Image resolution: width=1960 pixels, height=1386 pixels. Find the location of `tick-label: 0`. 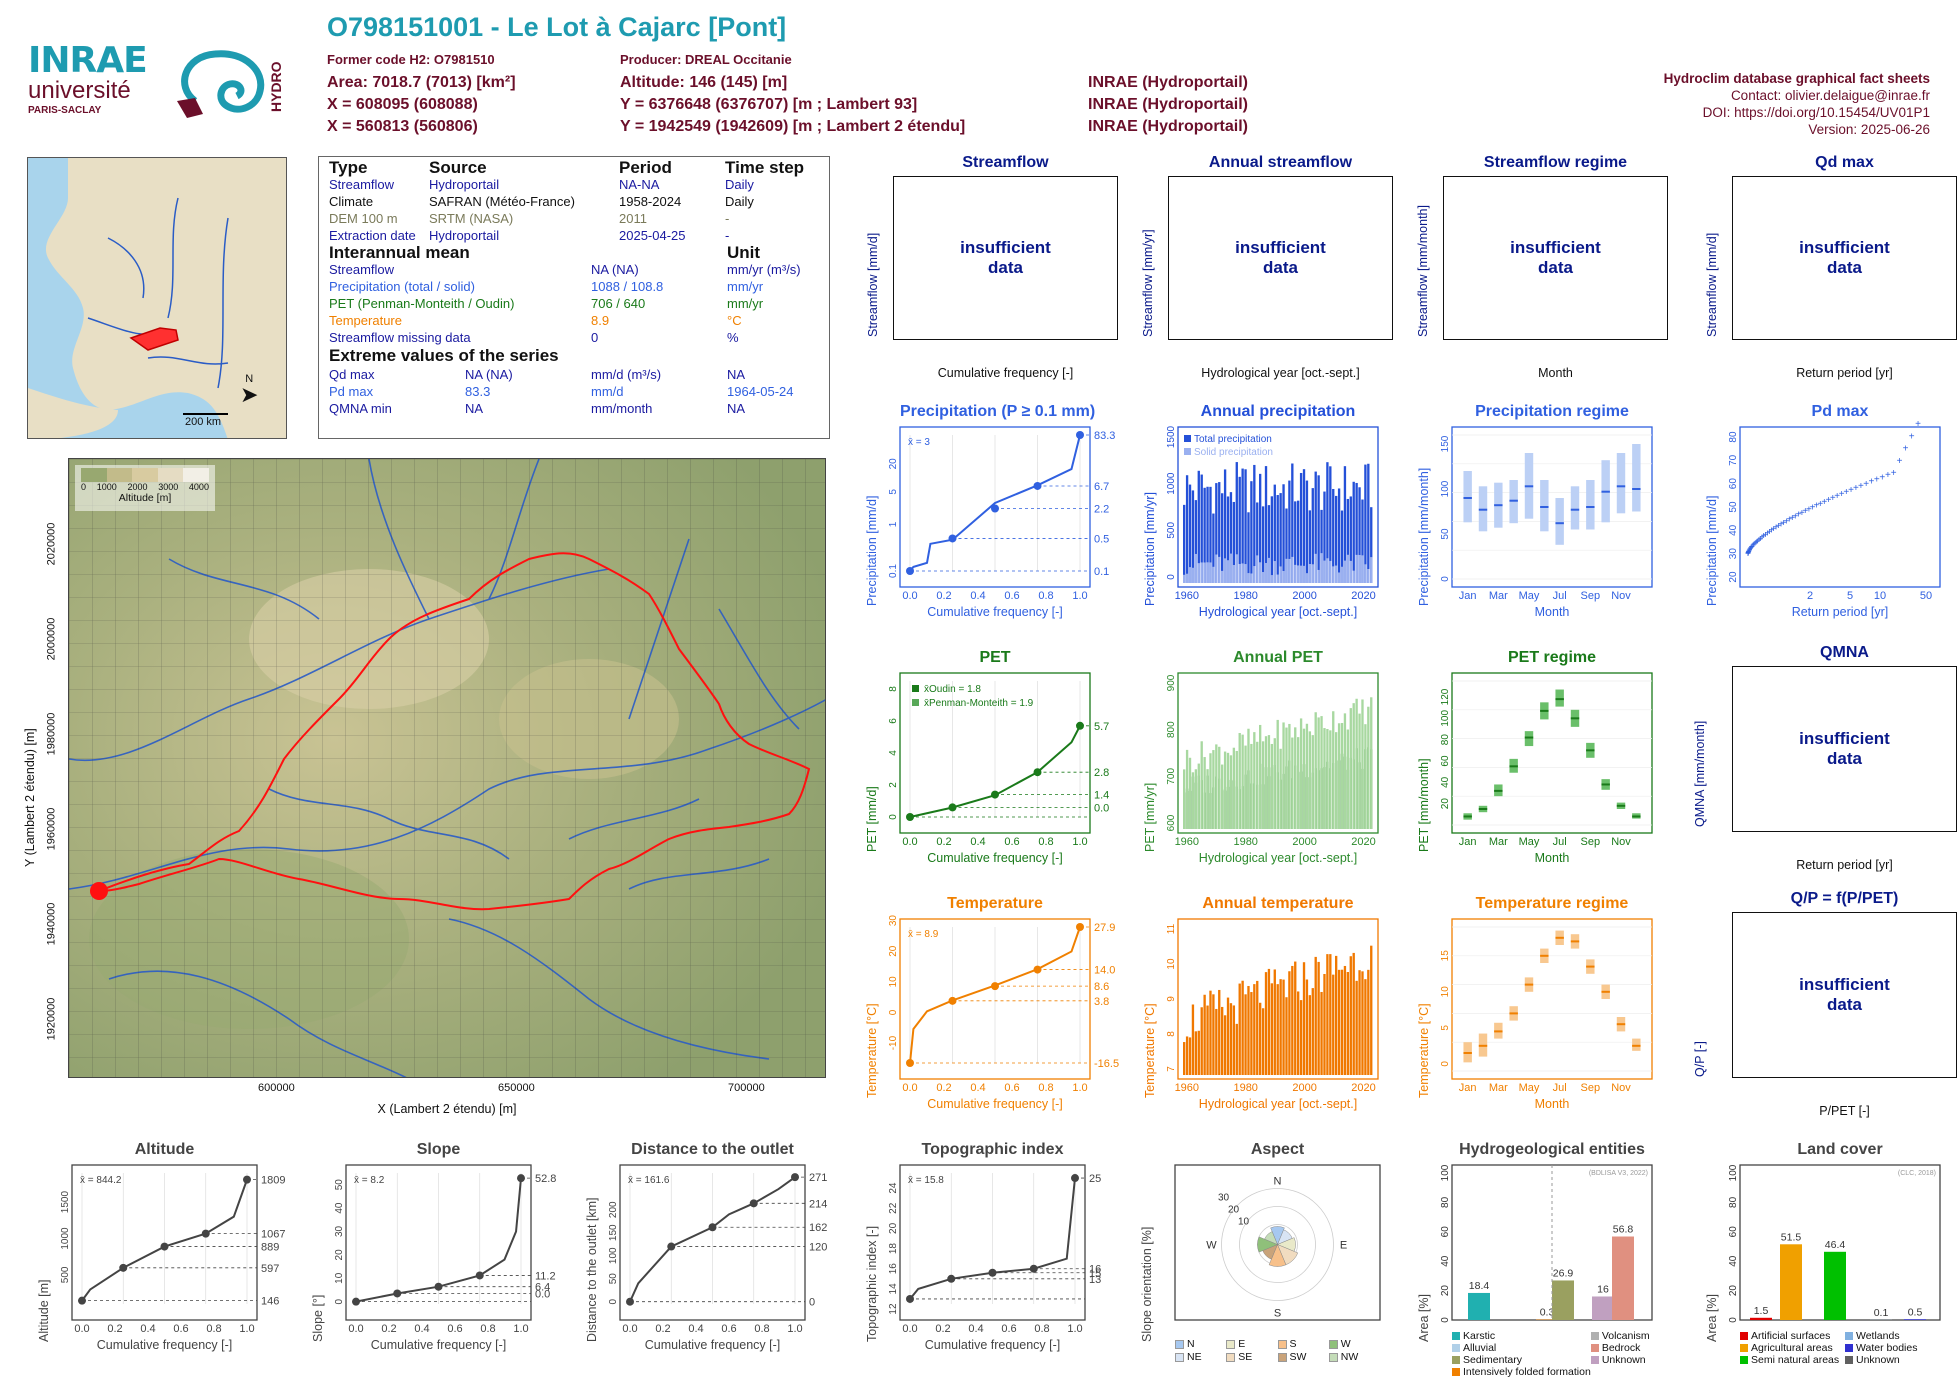

tick-label: 0 is located at coordinates (1733, 1320).